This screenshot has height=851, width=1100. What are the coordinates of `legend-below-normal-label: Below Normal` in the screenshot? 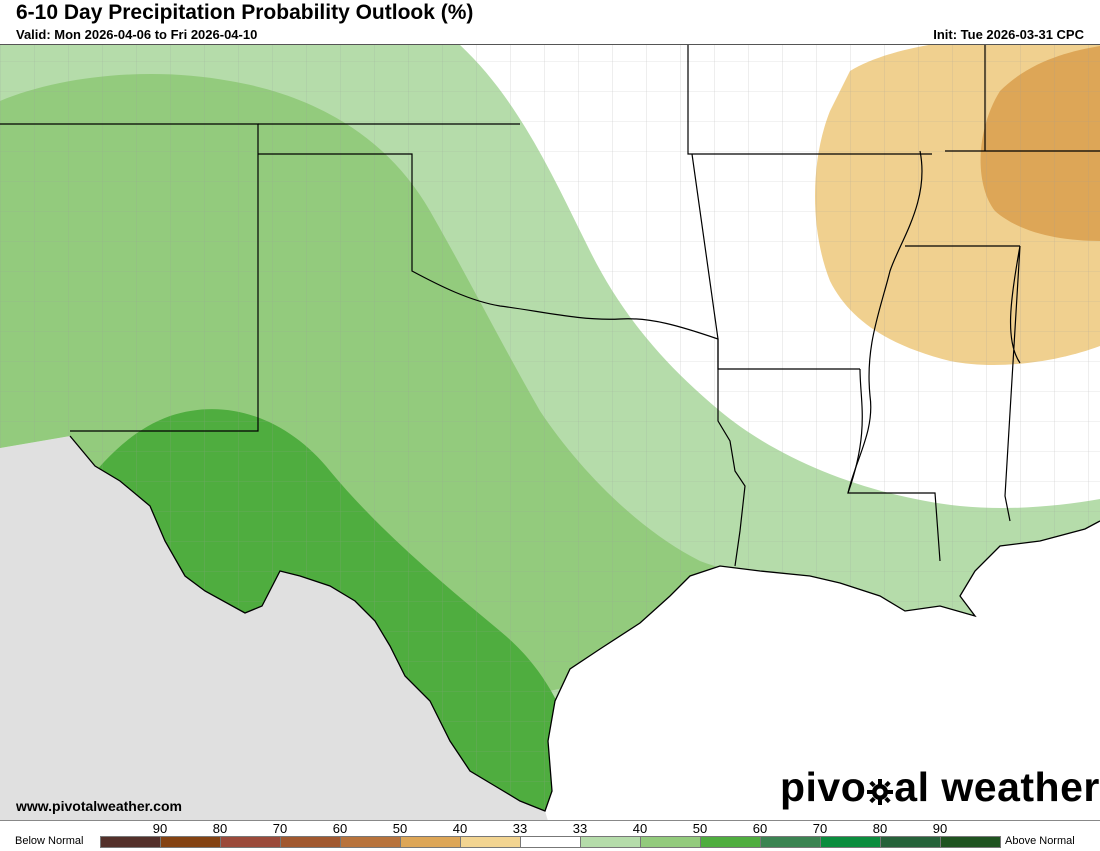 It's located at (49, 841).